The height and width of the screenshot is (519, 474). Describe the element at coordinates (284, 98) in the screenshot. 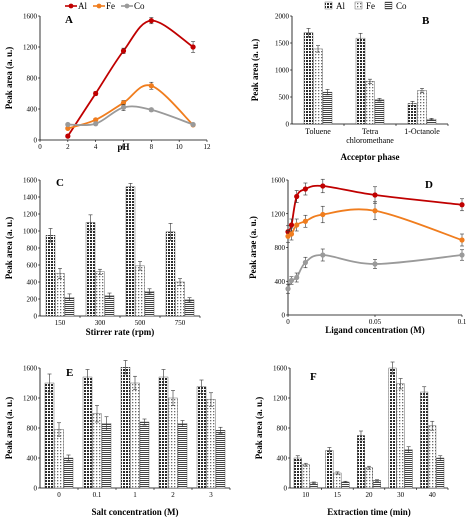

I see `y-tick-label: 500` at that location.